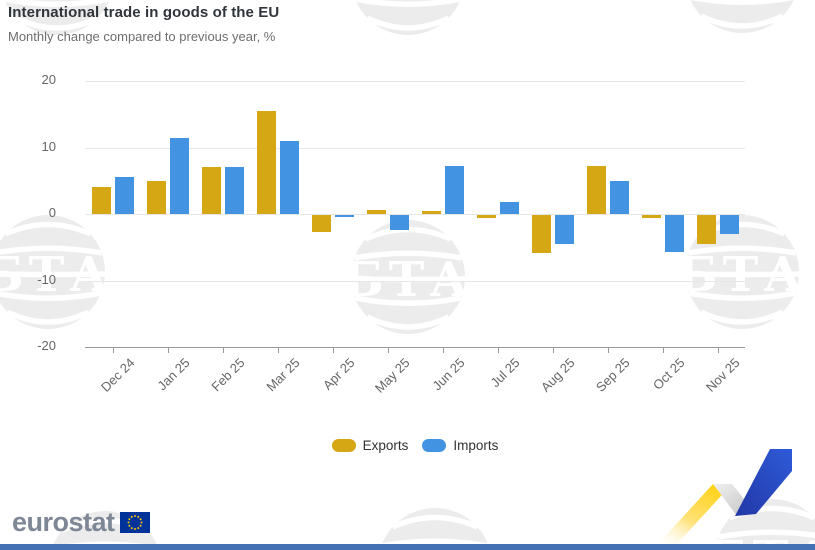 The height and width of the screenshot is (550, 815). Describe the element at coordinates (144, 12) in the screenshot. I see `chart-title: International trade in goods of the EU` at that location.